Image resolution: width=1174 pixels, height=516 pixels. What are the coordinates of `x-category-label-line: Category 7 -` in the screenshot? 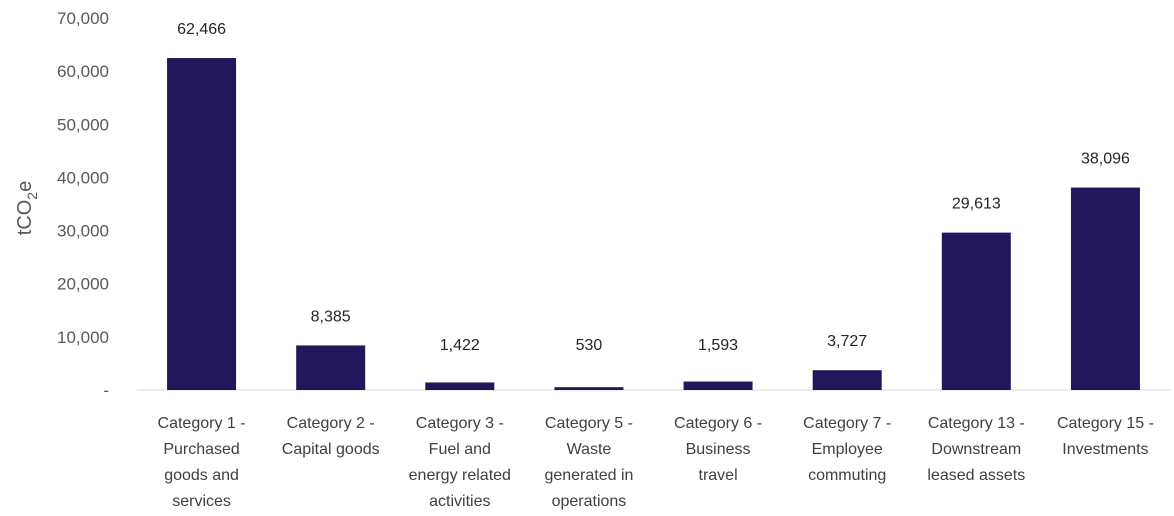 It's located at (847, 423).